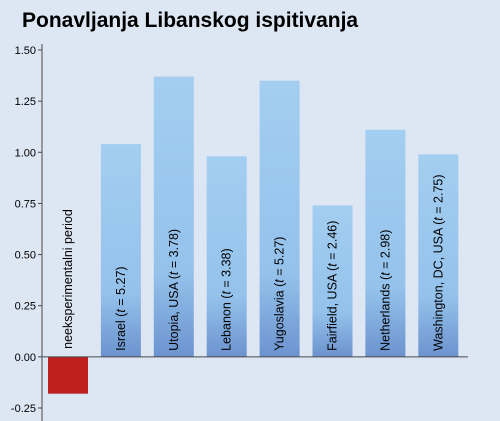  I want to click on y-tick-label: 0.75, so click(25, 204).